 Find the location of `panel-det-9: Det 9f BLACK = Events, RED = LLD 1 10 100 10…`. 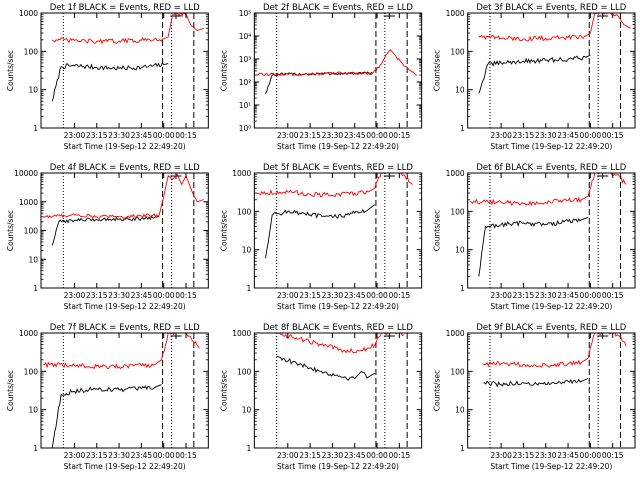

panel-det-9: Det 9f BLACK = Events, RED = LLD 1 10 100 10… is located at coordinates (534, 397).